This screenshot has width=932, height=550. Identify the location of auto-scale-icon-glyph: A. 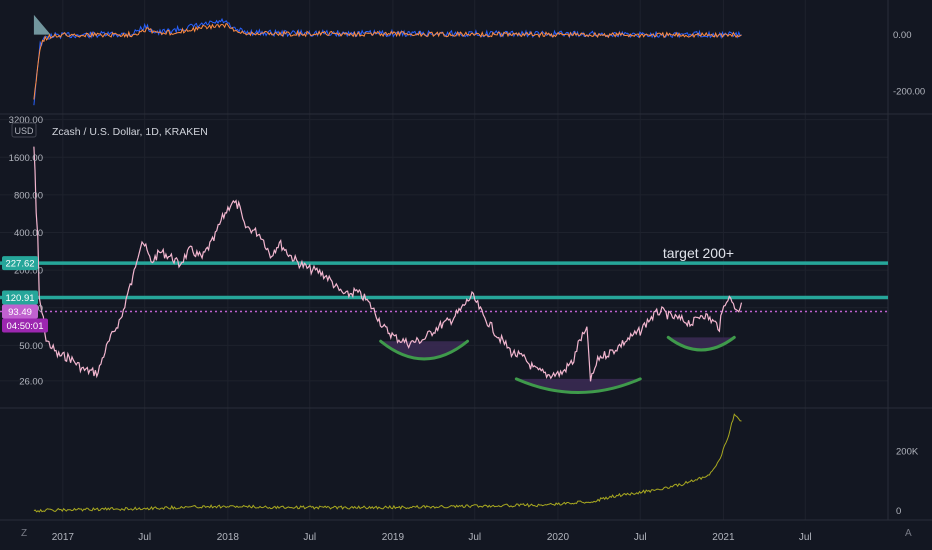
(908, 533).